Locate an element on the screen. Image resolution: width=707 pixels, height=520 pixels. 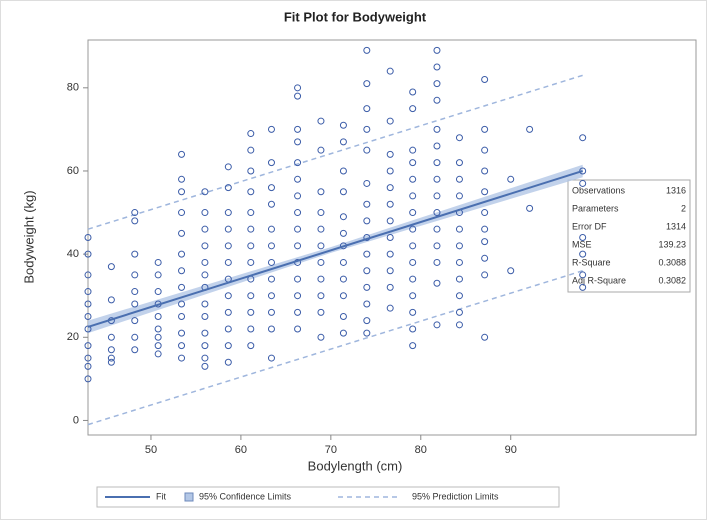
stats-label: Observations is located at coordinates (599, 190).